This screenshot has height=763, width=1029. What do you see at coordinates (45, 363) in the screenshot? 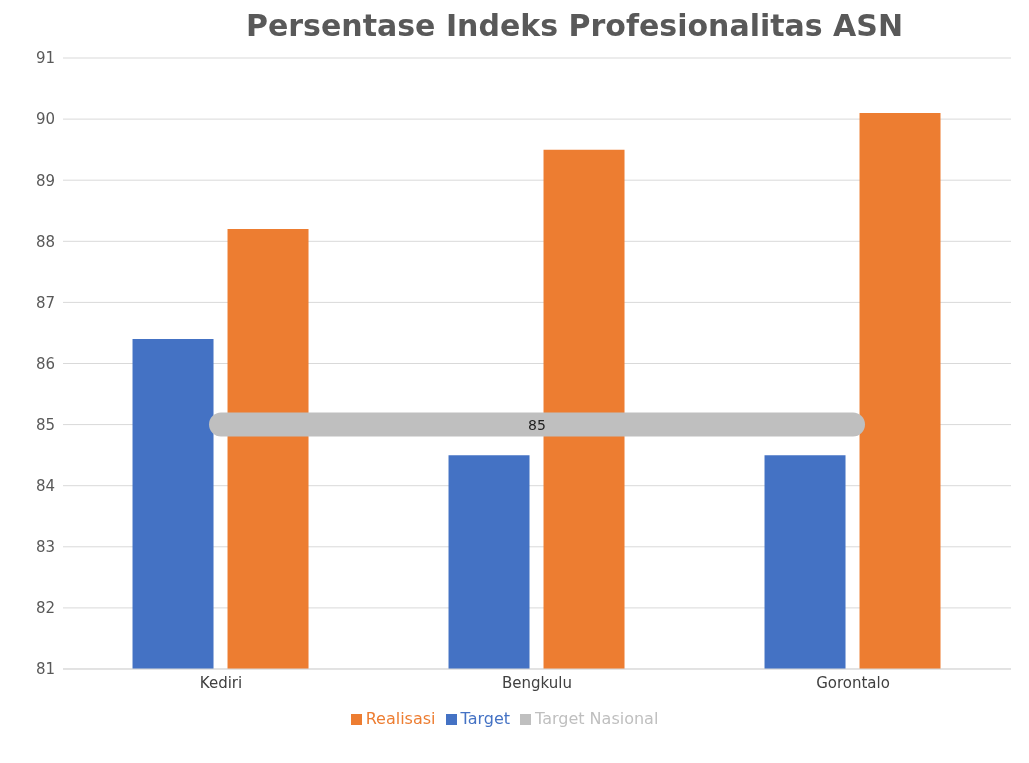
I see `y-tick-label: 86` at bounding box center [45, 363].